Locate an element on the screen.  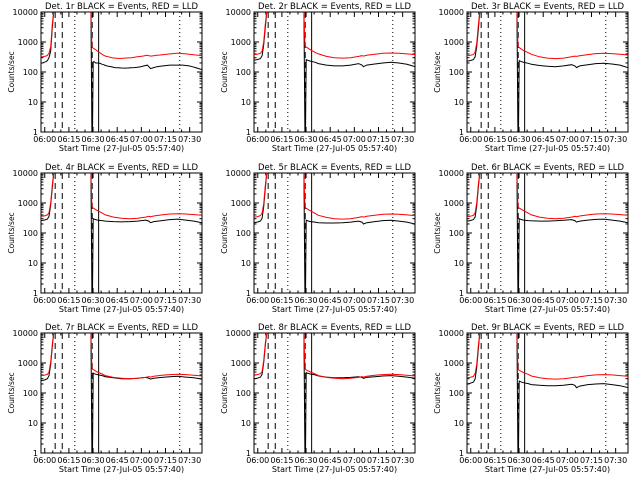
panel-title: Det. 3r BLACK = Events, RED = LLD is located at coordinates (548, 7).